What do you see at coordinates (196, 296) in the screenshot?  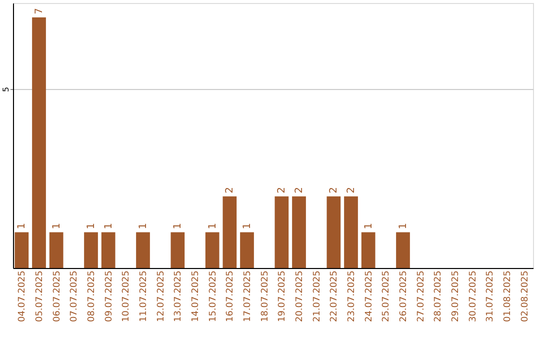 I see `x-tick-label: 14.07.2025` at bounding box center [196, 296].